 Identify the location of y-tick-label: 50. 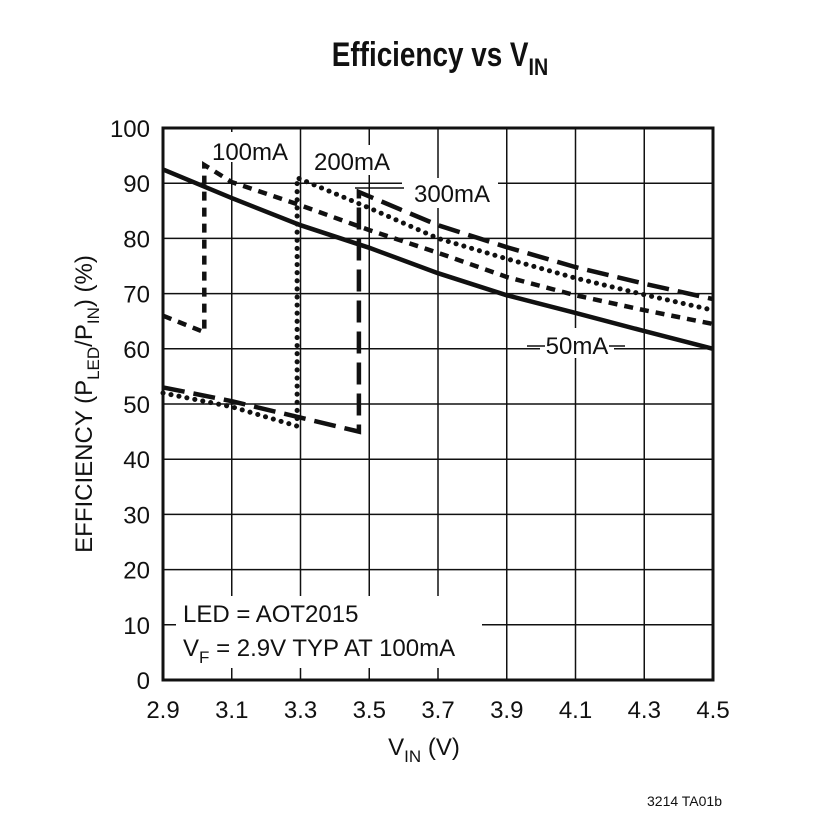
(136, 405).